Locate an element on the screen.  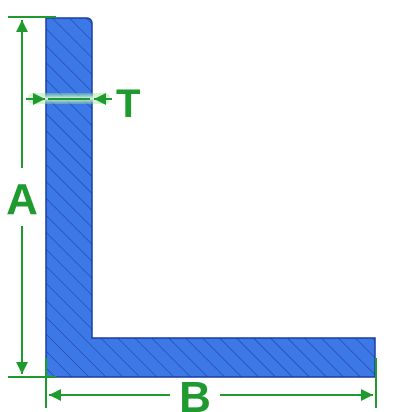
dimension-t-label: T is located at coordinates (128, 104).